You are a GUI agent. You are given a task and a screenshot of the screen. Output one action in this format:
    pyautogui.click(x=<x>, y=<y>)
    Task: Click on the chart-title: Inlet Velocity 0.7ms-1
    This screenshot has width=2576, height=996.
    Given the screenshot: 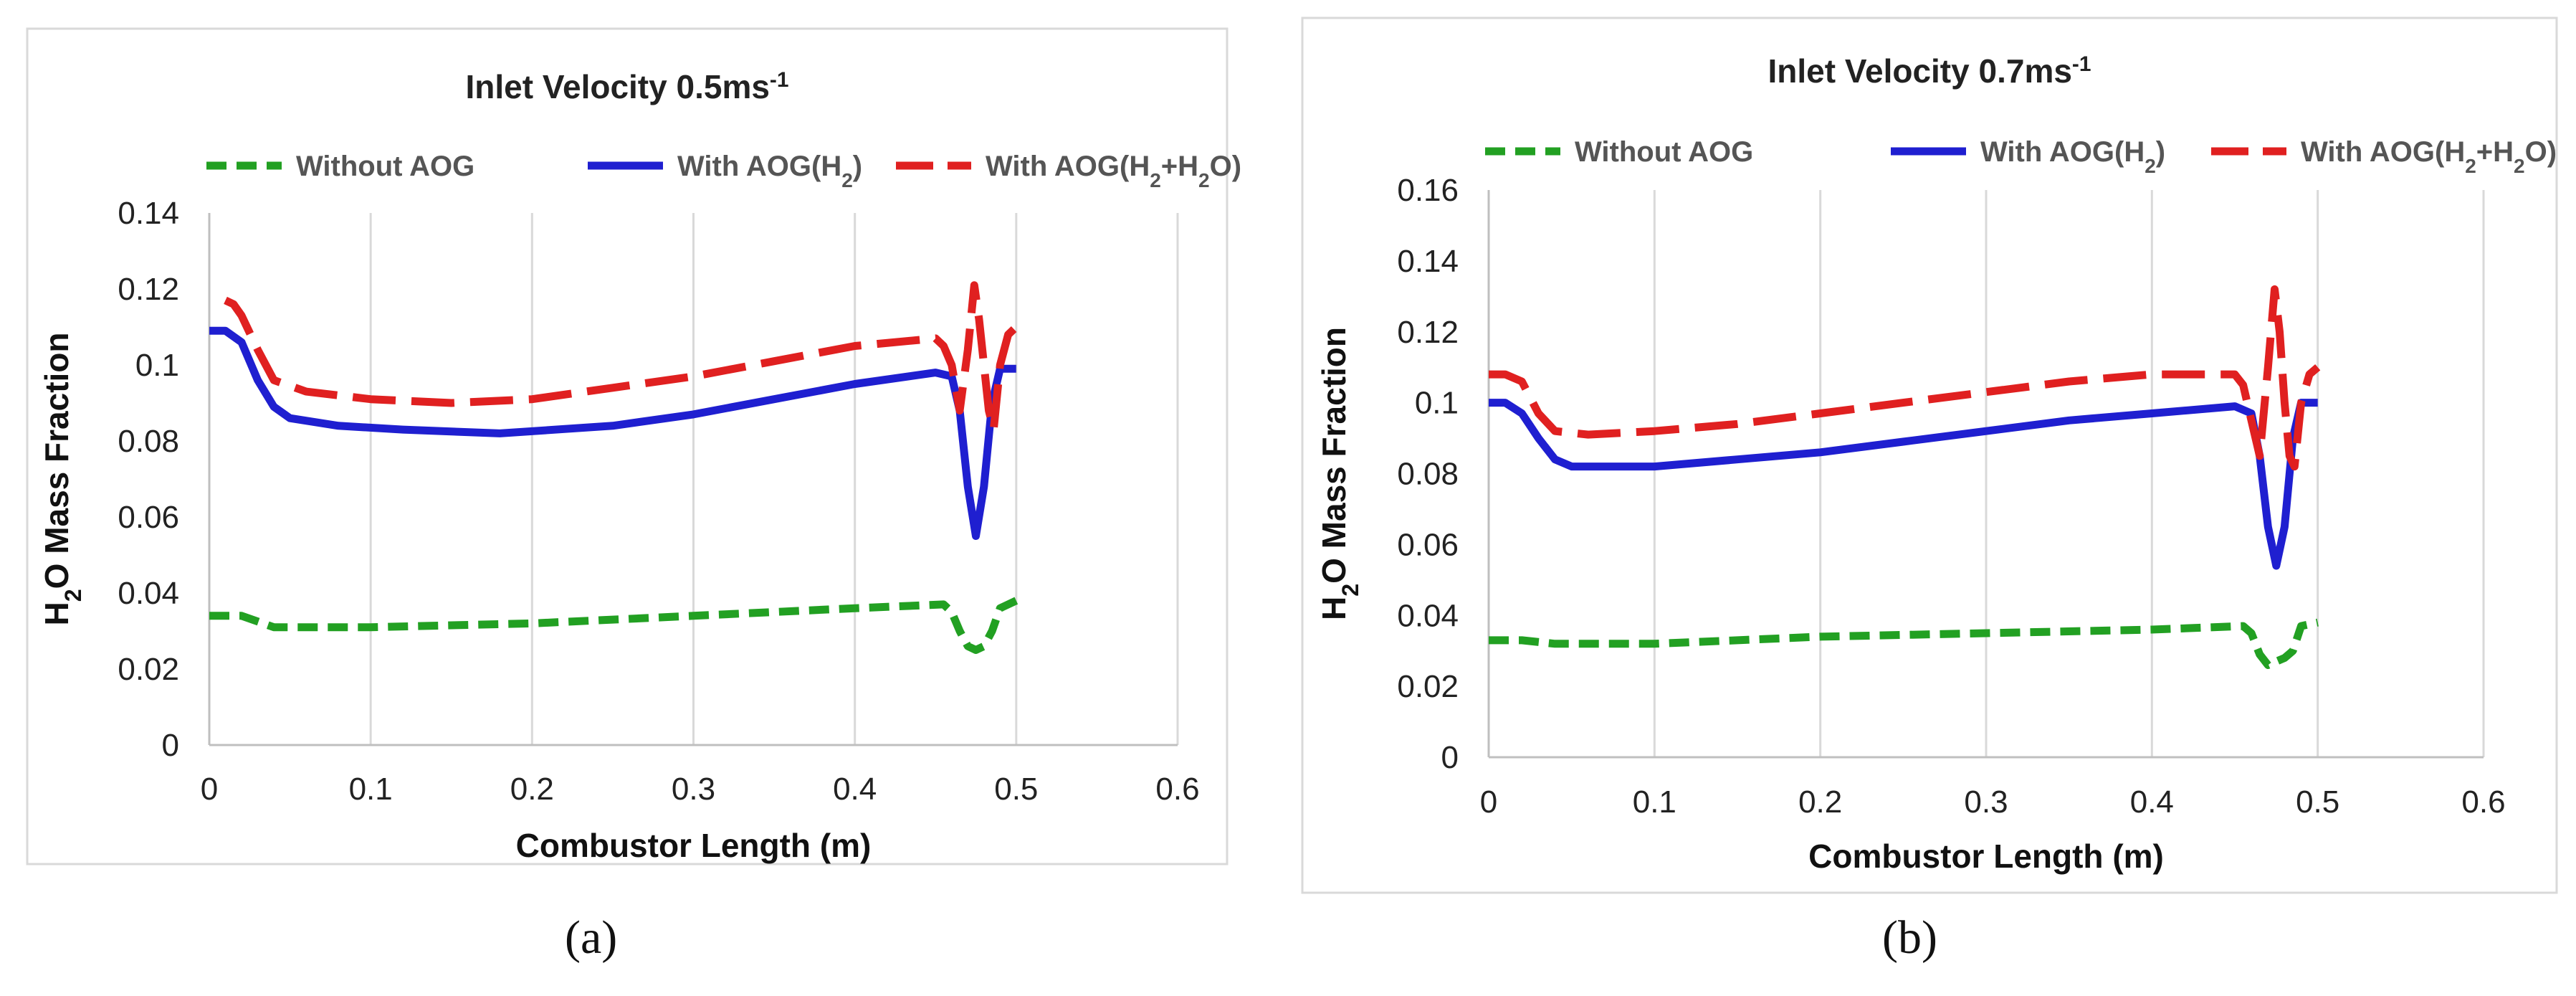 What is the action you would take?
    pyautogui.click(x=1929, y=71)
    